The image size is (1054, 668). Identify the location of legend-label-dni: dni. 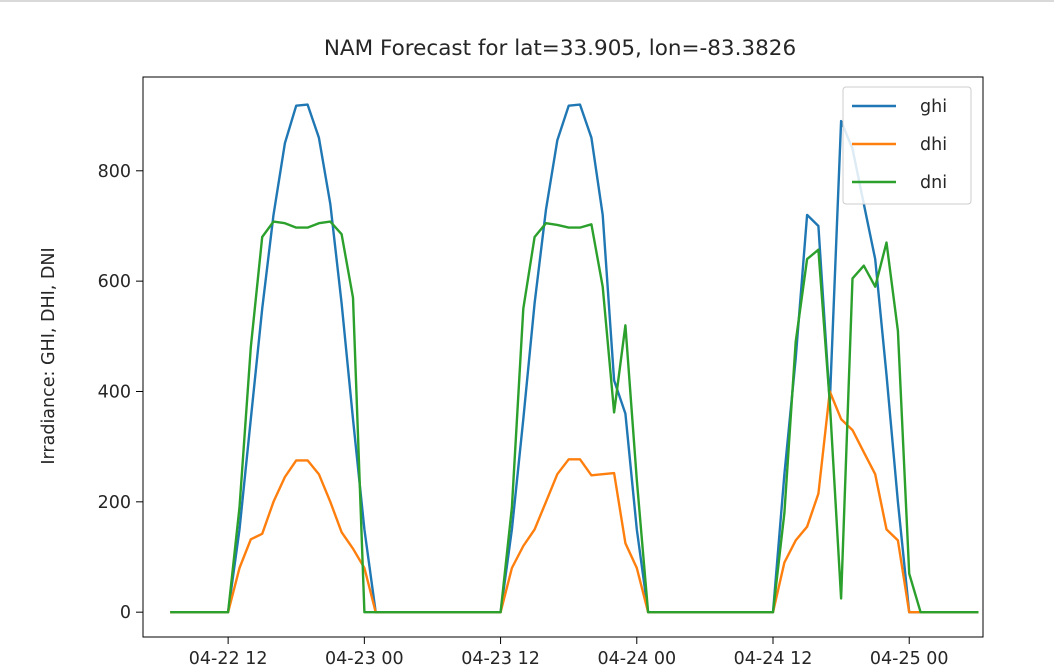
(933, 183).